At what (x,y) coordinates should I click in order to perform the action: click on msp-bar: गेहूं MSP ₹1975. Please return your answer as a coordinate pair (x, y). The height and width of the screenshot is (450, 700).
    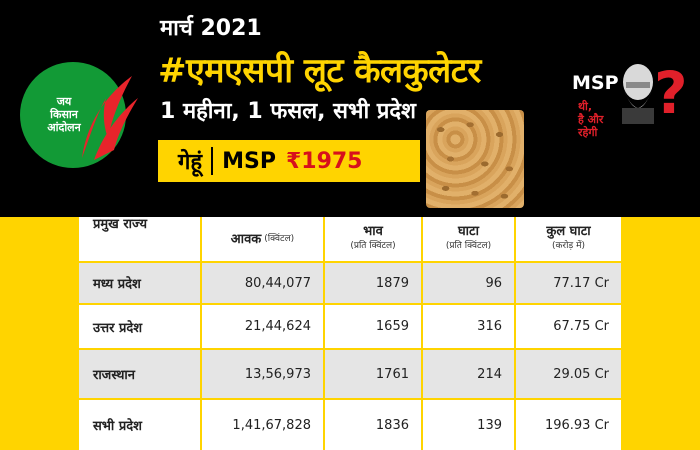
    Looking at the image, I should click on (289, 161).